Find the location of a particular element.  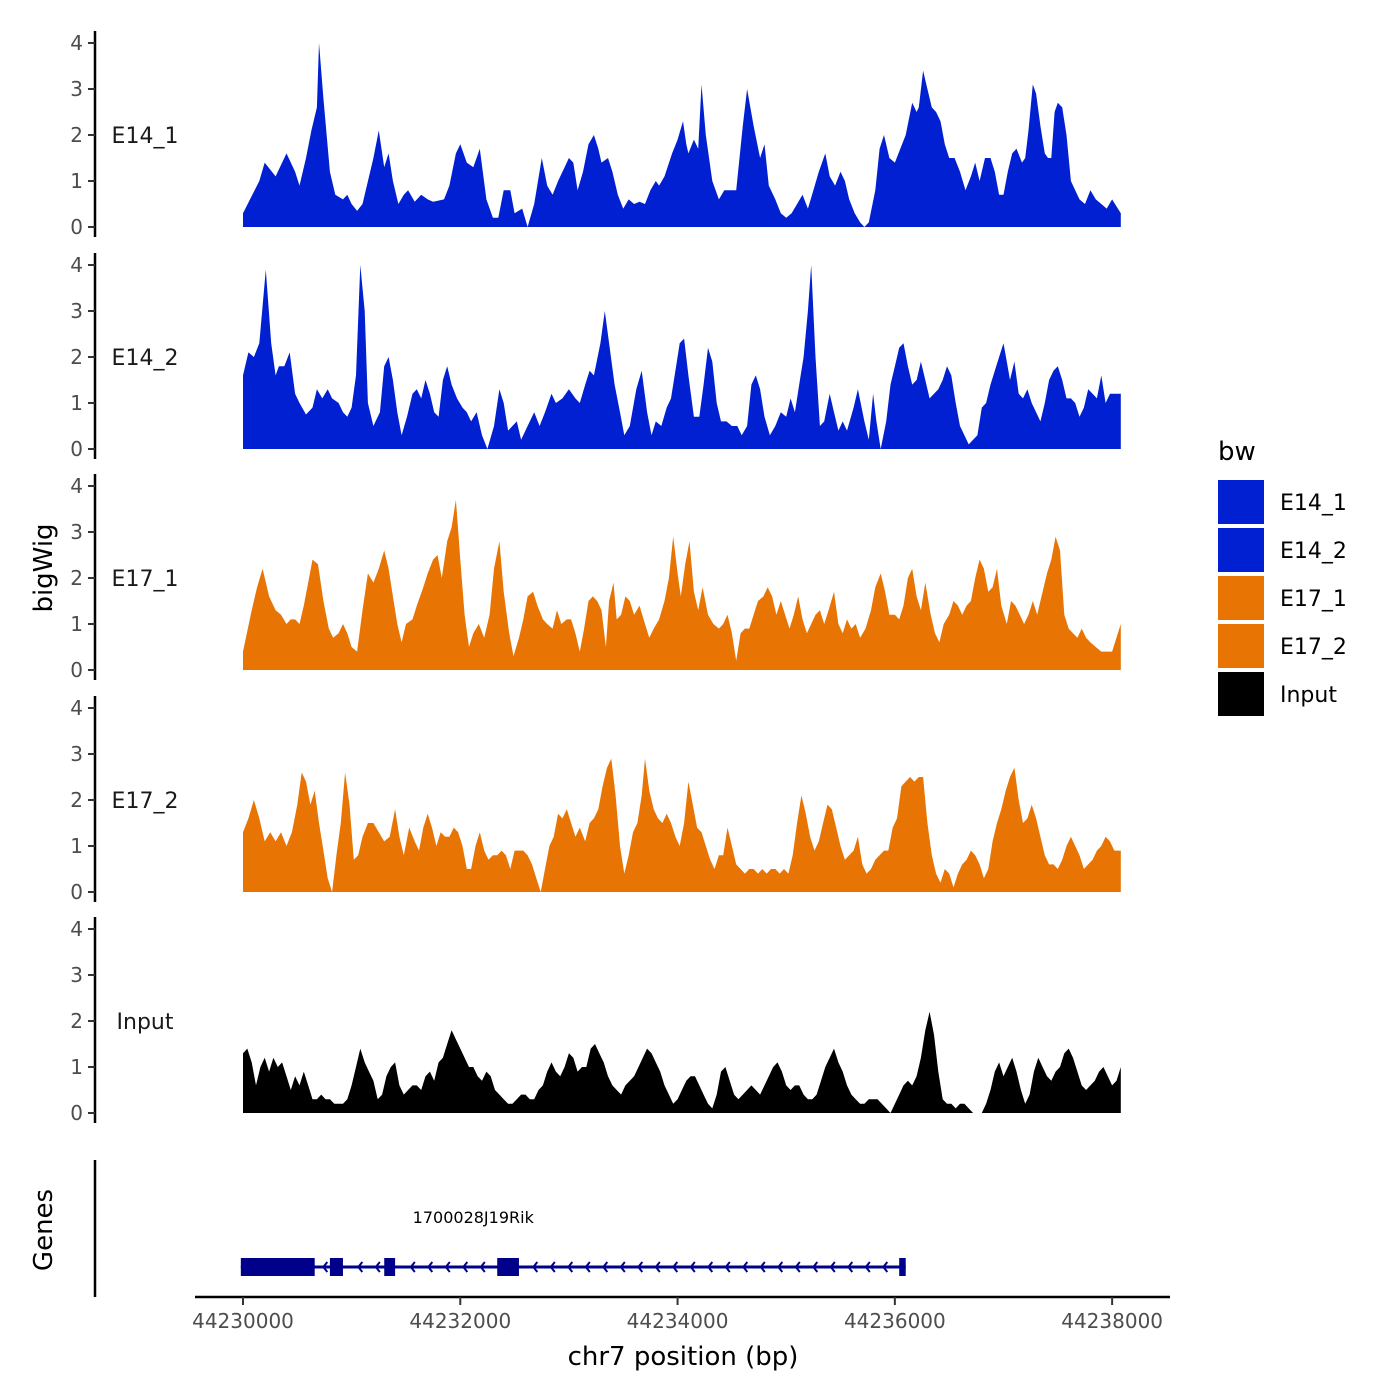

area-input is located at coordinates (682, 1062).